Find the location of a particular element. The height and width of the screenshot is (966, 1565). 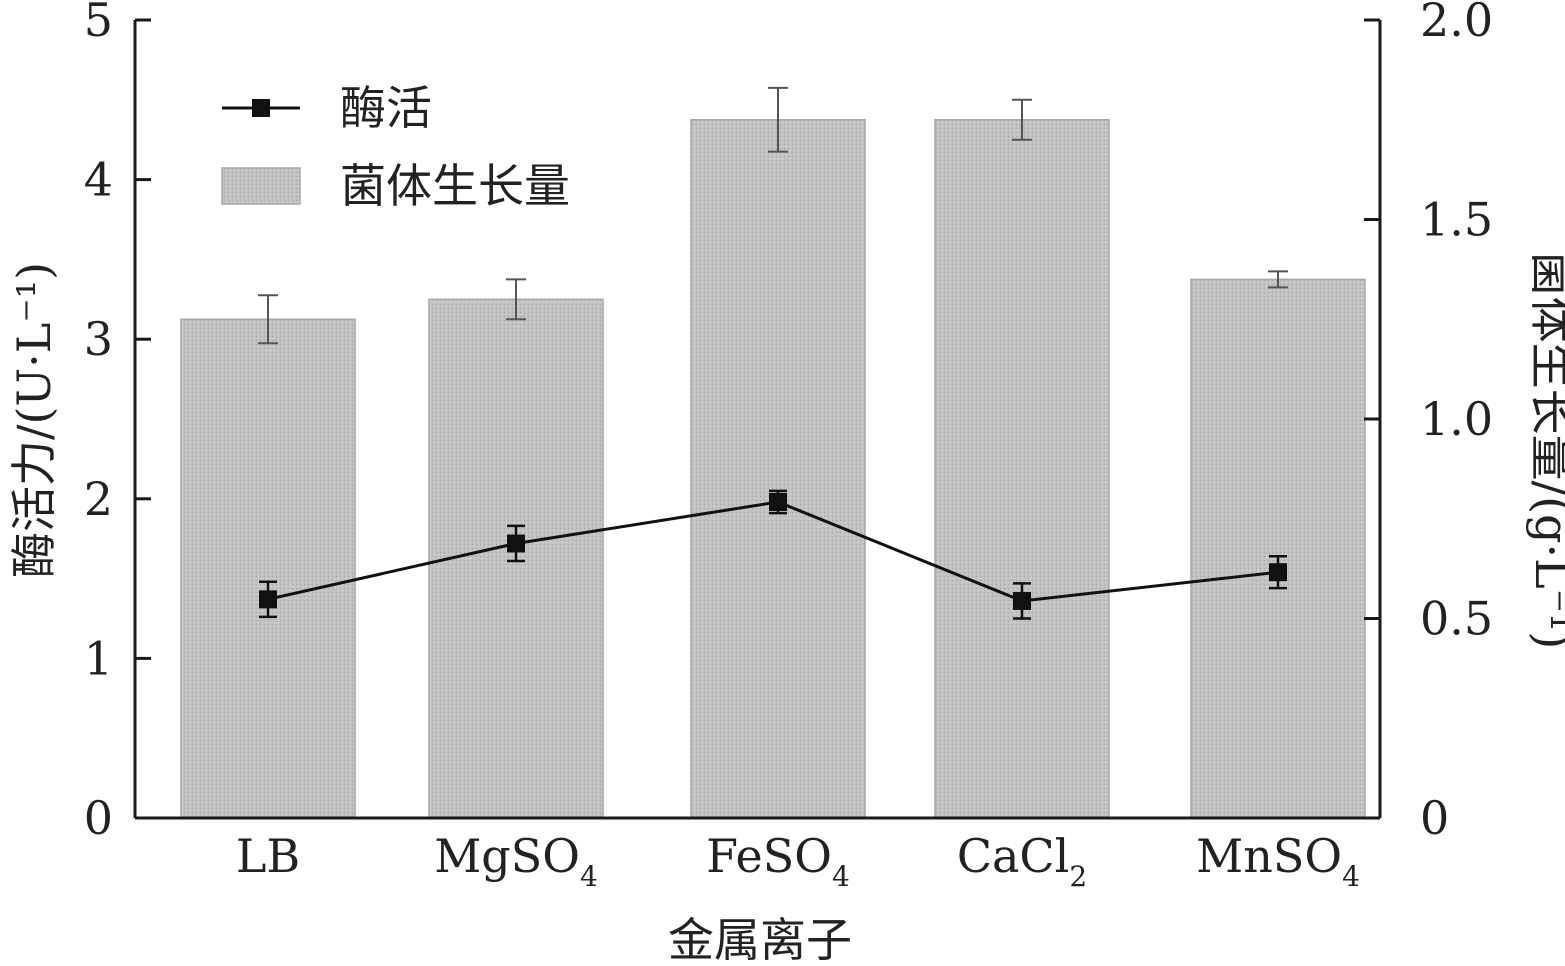

x-category-label: FeSO4 is located at coordinates (778, 861).